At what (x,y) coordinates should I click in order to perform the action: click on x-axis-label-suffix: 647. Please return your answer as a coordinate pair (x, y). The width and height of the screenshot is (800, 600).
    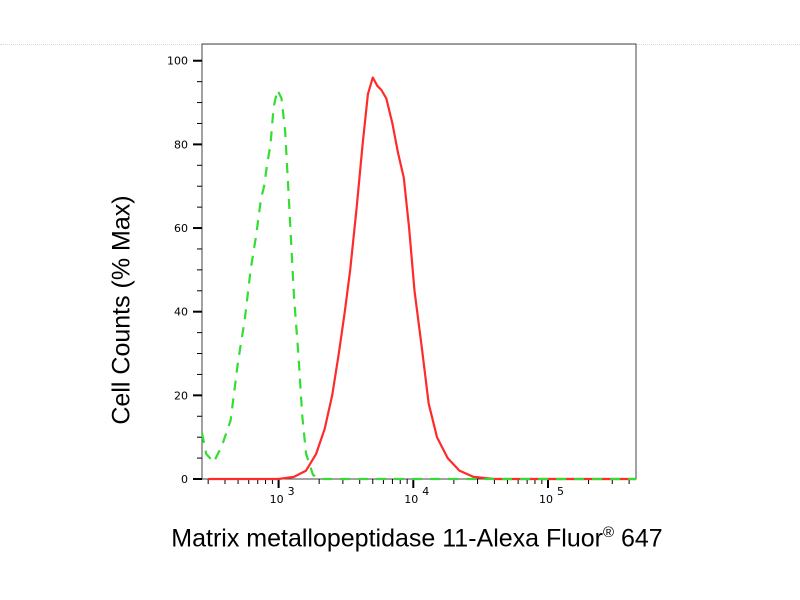
    Looking at the image, I should click on (638, 538).